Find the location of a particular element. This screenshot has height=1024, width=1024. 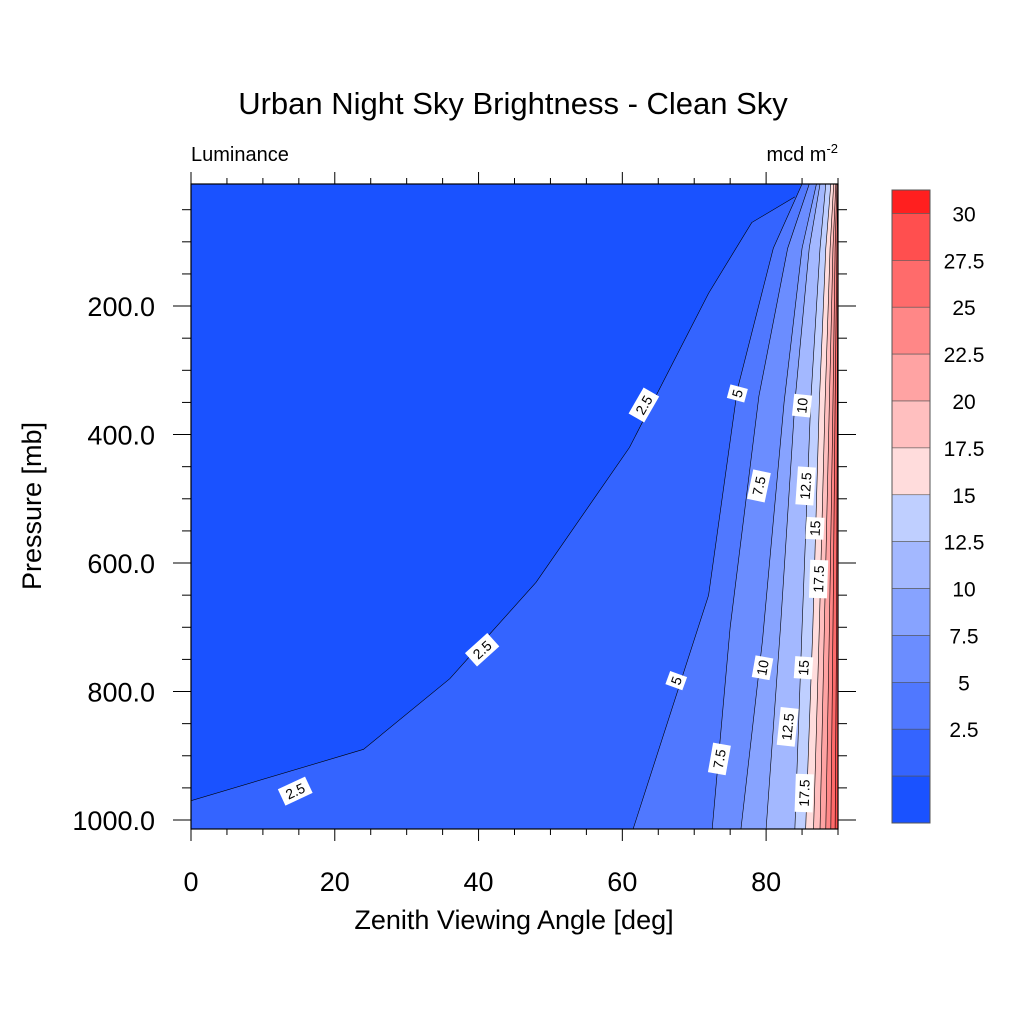

x-axis-label: Zenith Viewing Angle [deg] is located at coordinates (513, 920).